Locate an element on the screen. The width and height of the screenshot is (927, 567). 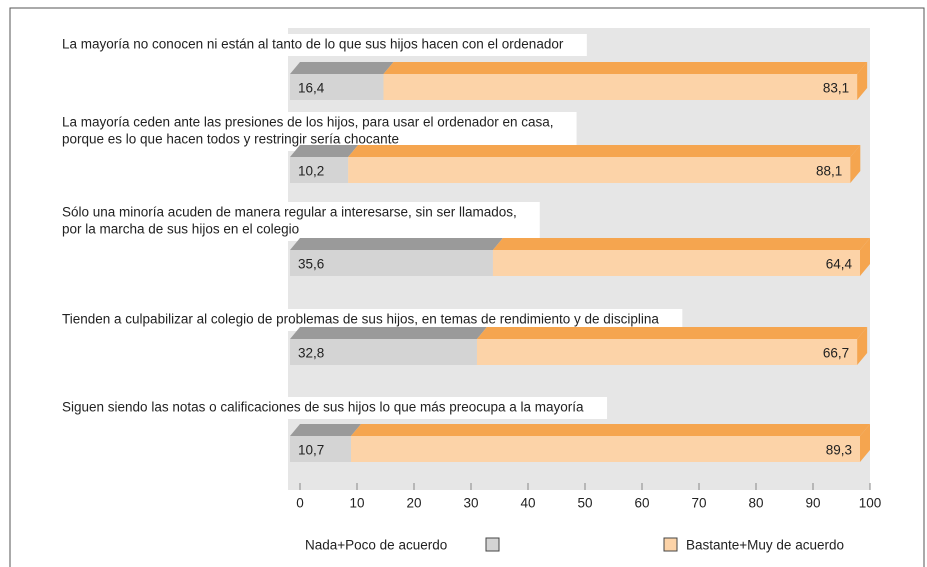
x-tick-label: 80 is located at coordinates (755, 503).